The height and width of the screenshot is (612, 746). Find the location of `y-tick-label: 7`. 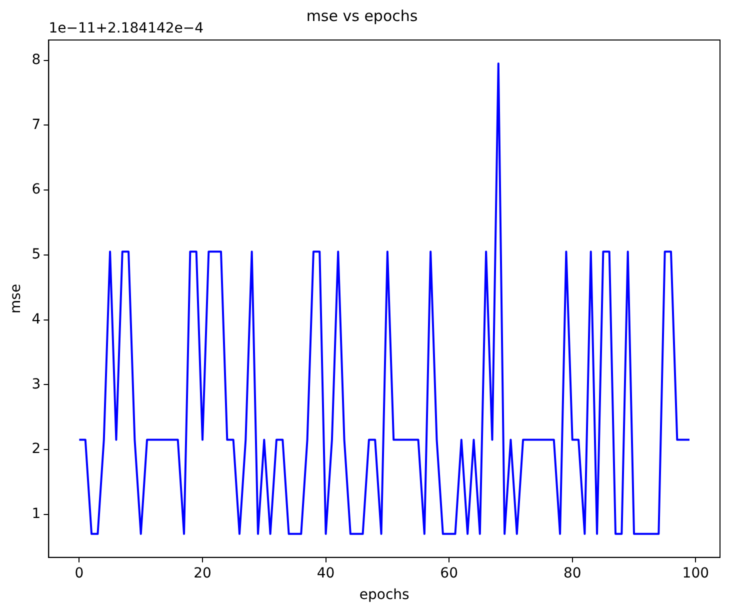

y-tick-label: 7 is located at coordinates (36, 124).